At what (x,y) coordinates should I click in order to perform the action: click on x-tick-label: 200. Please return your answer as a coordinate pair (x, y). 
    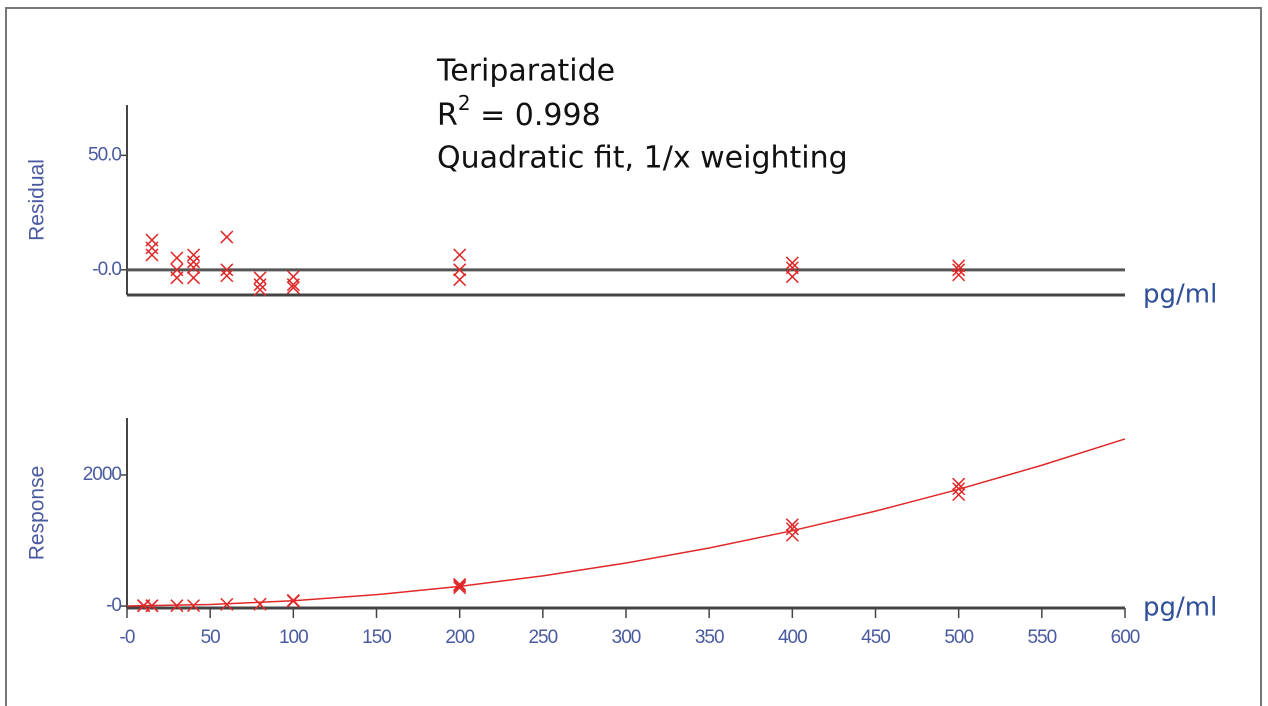
    Looking at the image, I should click on (459, 637).